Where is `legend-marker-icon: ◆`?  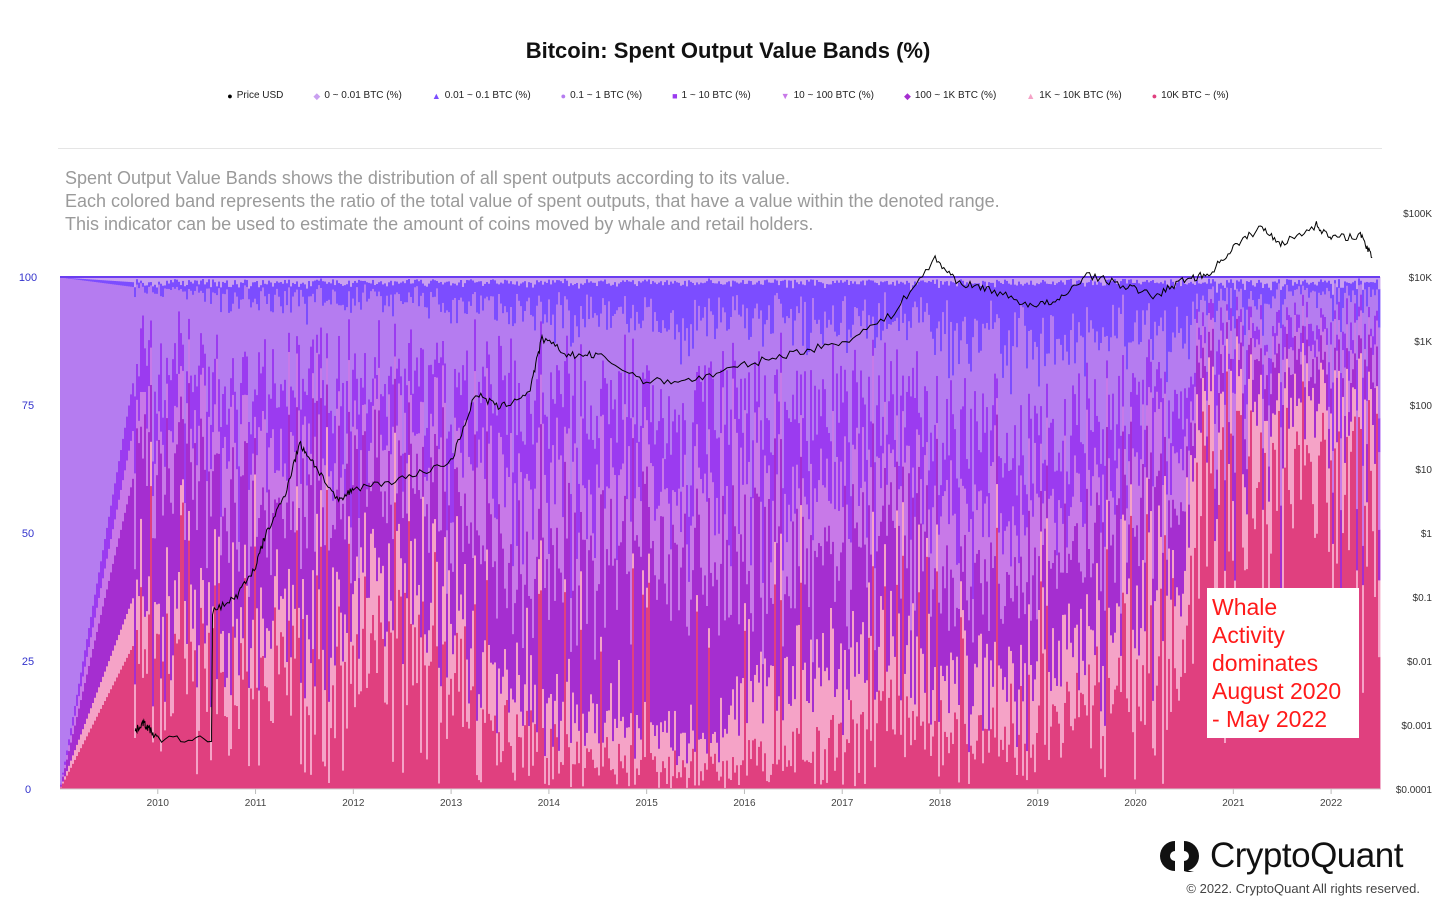
legend-marker-icon: ◆ is located at coordinates (317, 95).